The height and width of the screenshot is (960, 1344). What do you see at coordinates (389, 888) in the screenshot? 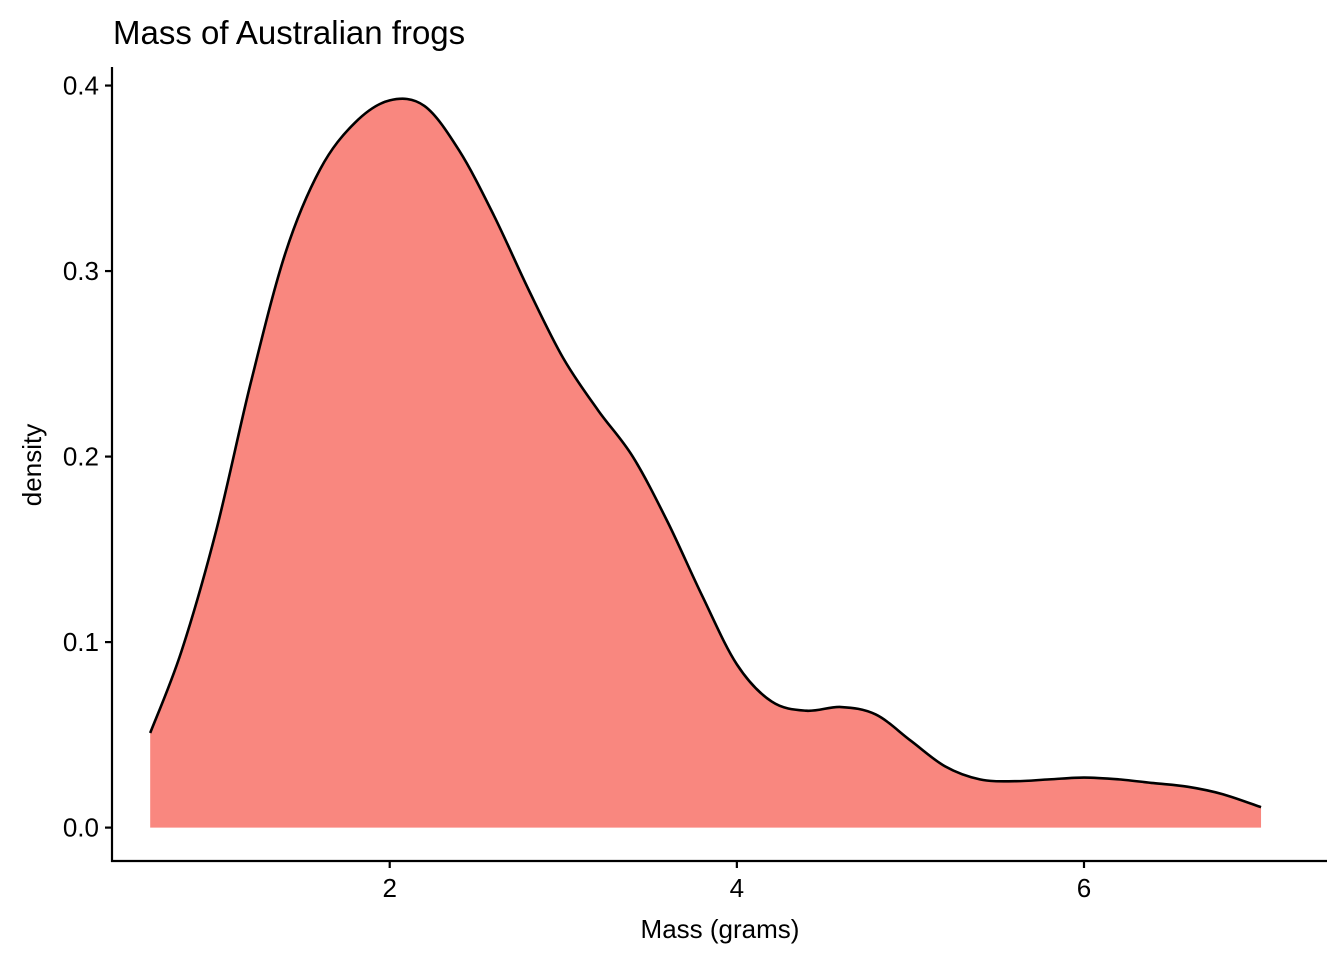
I see `x-tick-label: 2` at bounding box center [389, 888].